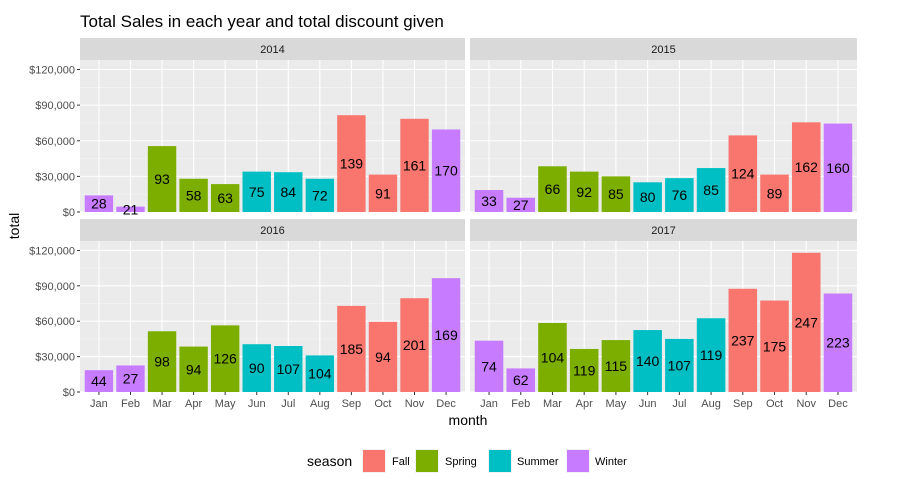 This screenshot has width=911, height=486. Describe the element at coordinates (352, 404) in the screenshot. I see `x-tick-label-sep: Sep` at that location.